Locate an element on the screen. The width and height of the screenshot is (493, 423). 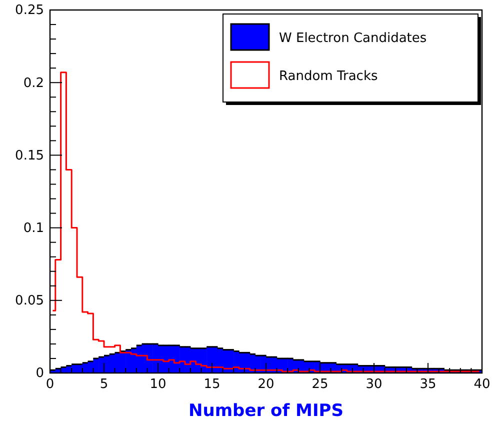
y-tick-label: 0.1 is located at coordinates (33, 228).